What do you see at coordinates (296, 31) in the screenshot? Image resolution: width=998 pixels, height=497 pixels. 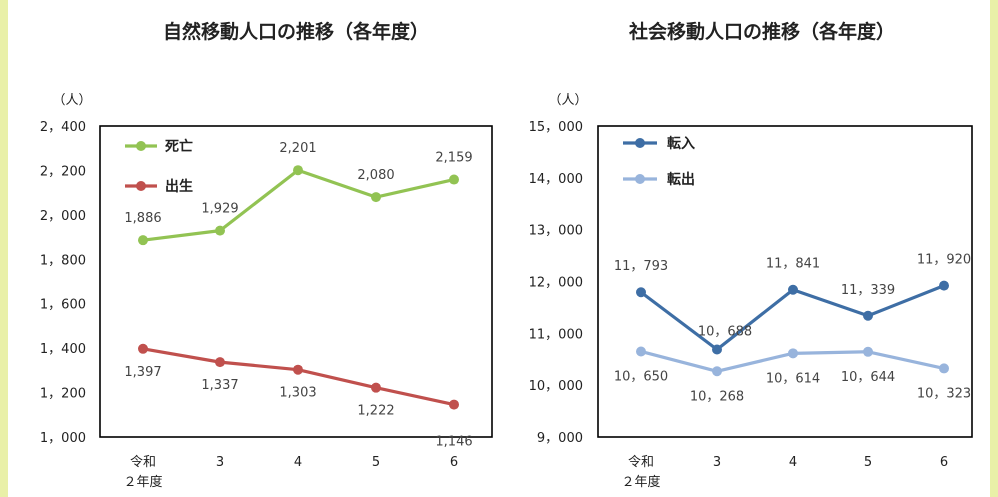 I see `chart-title: 自然移動人口の推移（各年度）` at bounding box center [296, 31].